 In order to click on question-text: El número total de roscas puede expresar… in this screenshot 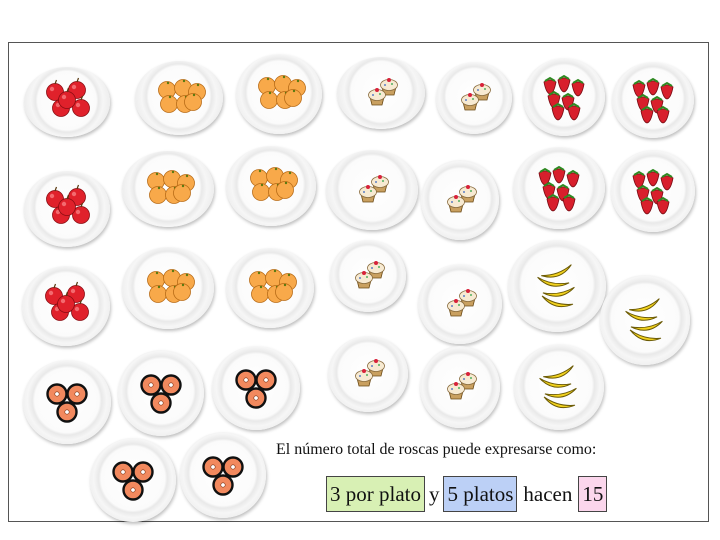, I will do `click(436, 449)`.